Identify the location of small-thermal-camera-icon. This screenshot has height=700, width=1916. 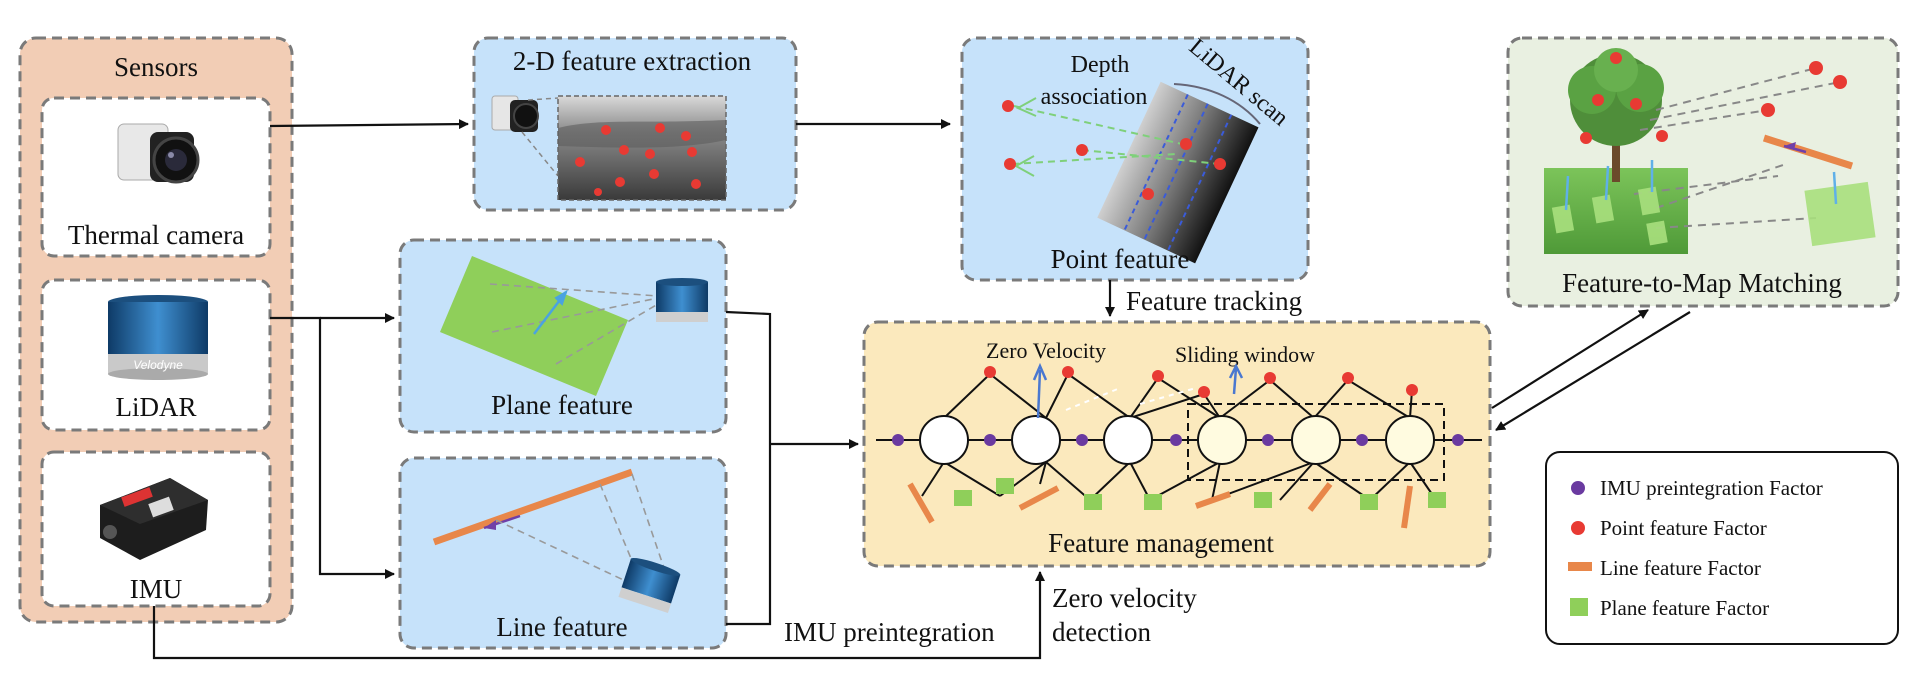
(515, 113).